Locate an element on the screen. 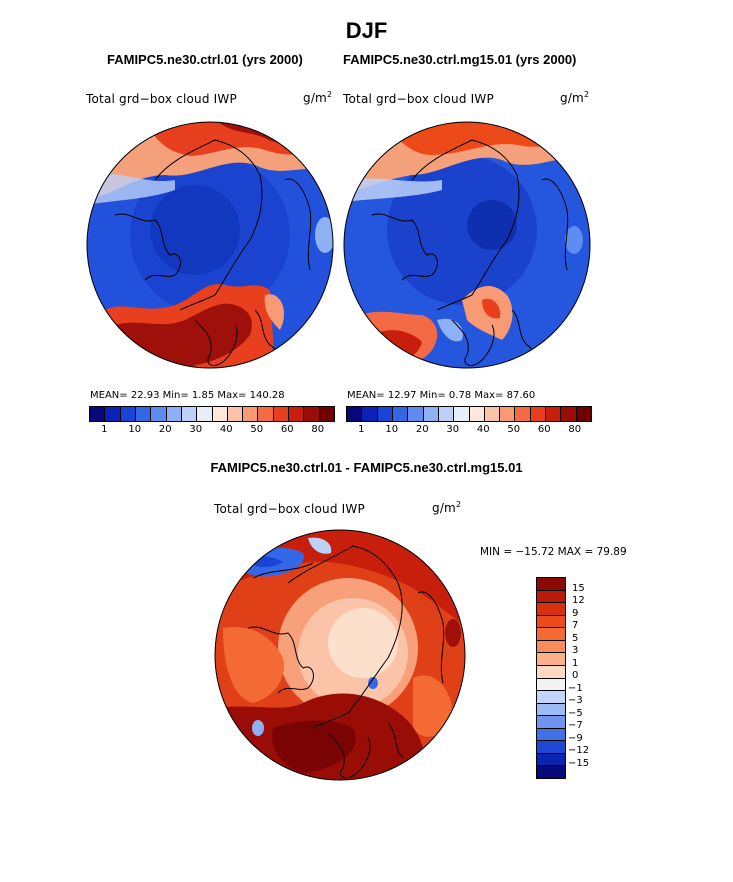 The image size is (733, 882). panel-2-variable-label: Total grd−box cloud IWP is located at coordinates (418, 99).